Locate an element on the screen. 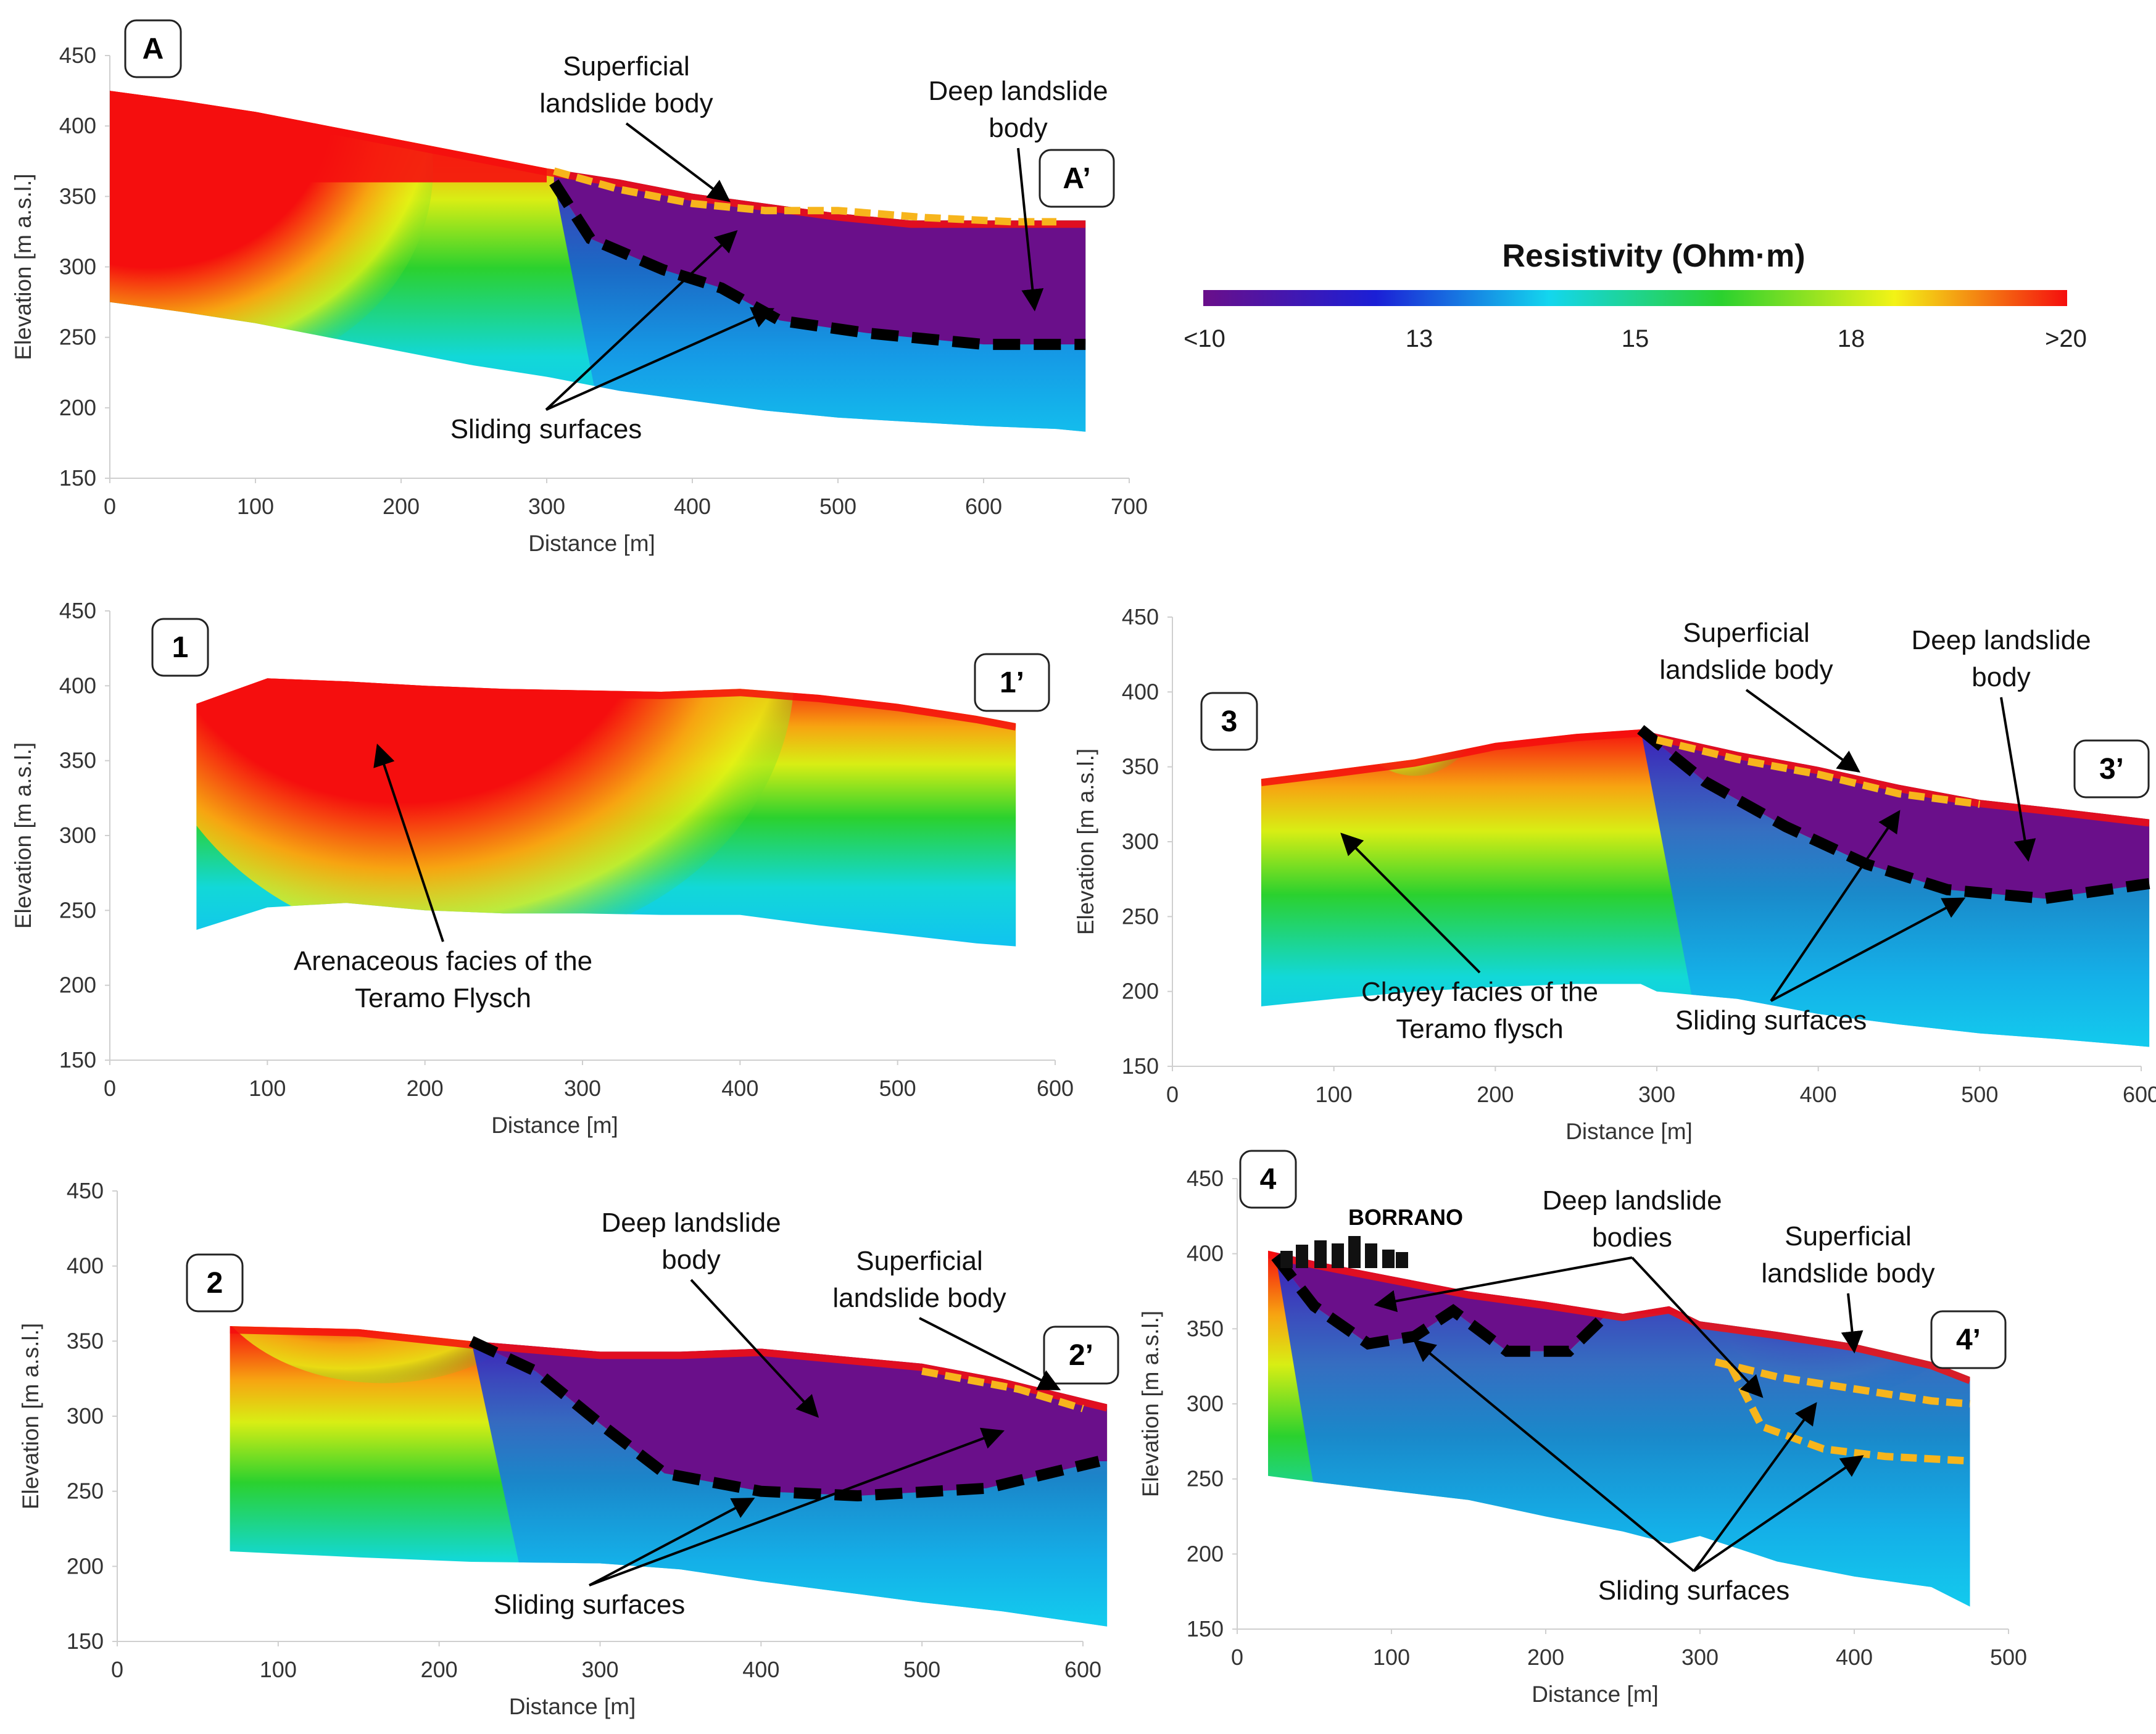  y-tick-label: 300 is located at coordinates (1205, 1404).